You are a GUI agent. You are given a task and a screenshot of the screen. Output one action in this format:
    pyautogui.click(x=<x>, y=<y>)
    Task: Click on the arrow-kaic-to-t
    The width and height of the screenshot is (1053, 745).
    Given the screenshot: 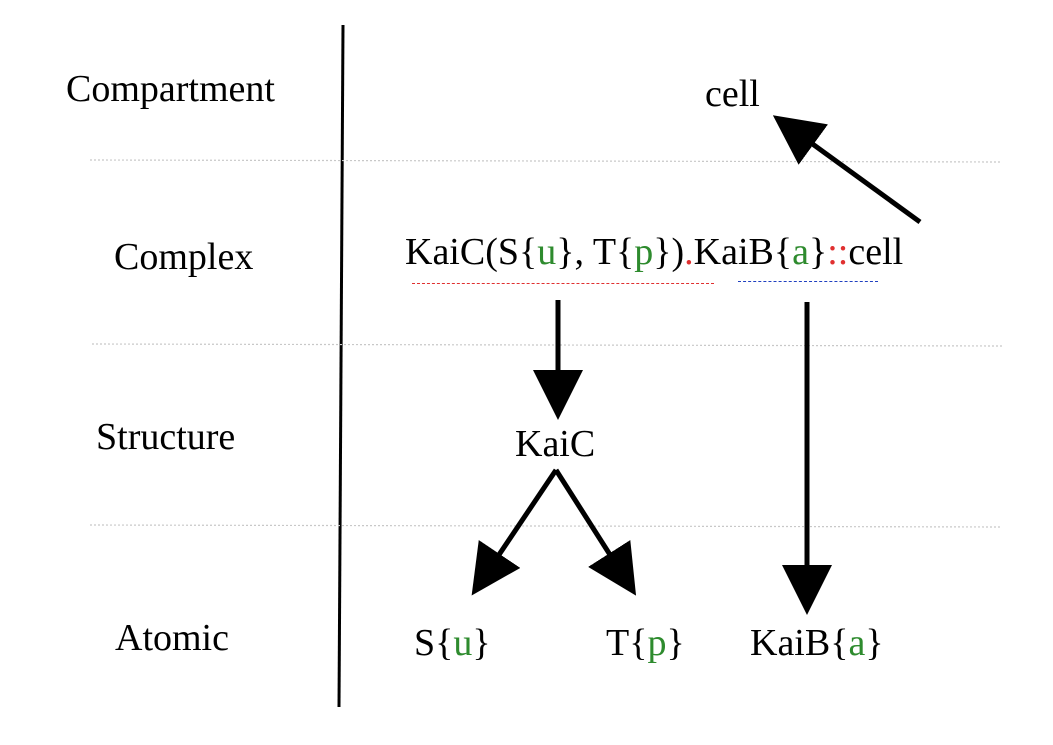 What is the action you would take?
    pyautogui.click(x=595, y=532)
    